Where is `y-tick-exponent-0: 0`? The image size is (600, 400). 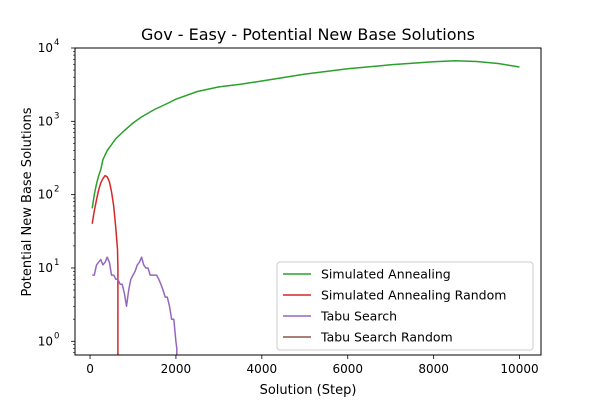 y-tick-exponent-0: 0 is located at coordinates (56, 336).